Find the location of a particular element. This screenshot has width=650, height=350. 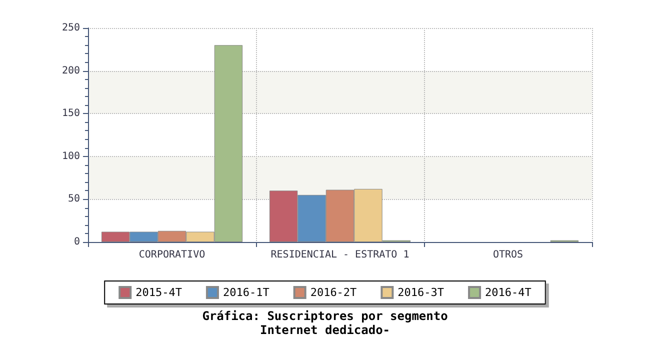

y-tick-label: 100 is located at coordinates (71, 156).